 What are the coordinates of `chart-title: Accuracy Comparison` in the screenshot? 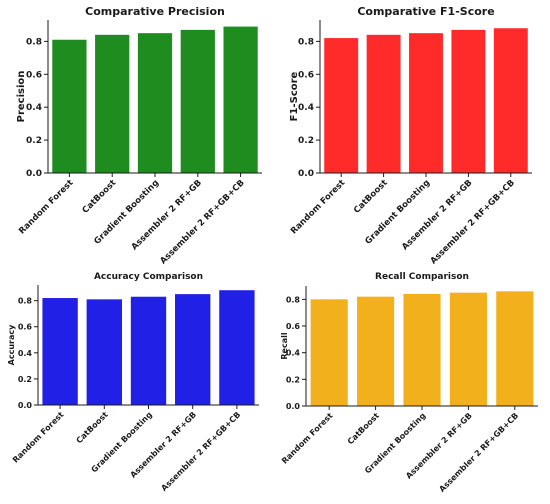 It's located at (148, 277).